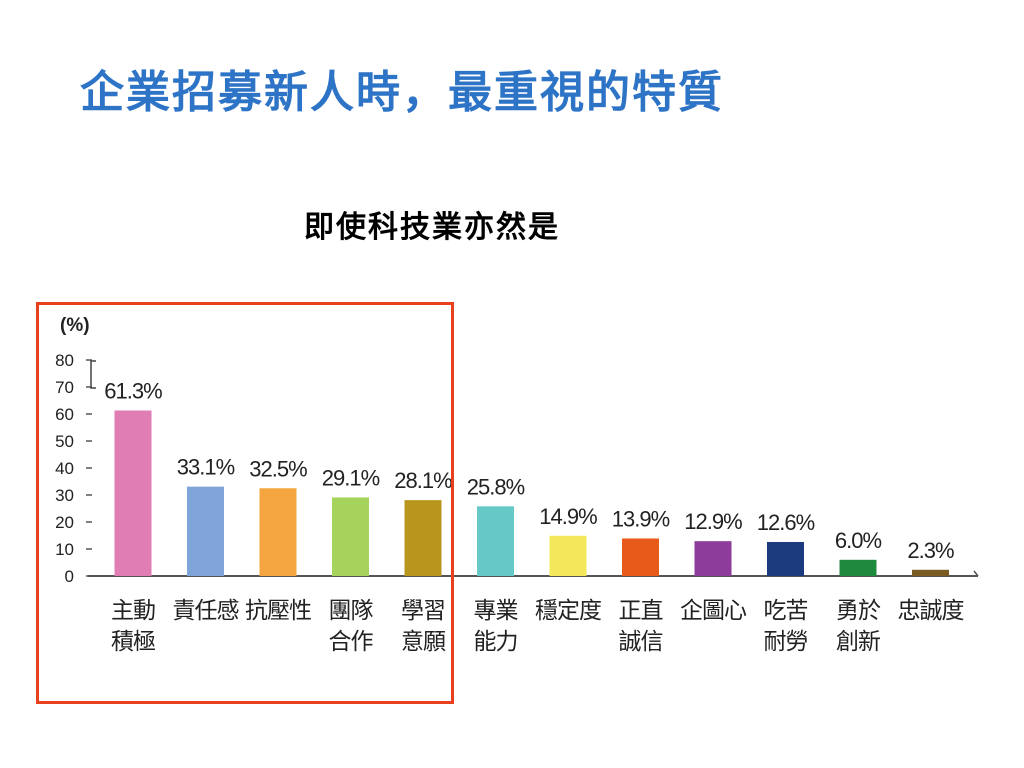 The width and height of the screenshot is (1024, 768). What do you see at coordinates (713, 611) in the screenshot?
I see `category-label: 企圖心` at bounding box center [713, 611].